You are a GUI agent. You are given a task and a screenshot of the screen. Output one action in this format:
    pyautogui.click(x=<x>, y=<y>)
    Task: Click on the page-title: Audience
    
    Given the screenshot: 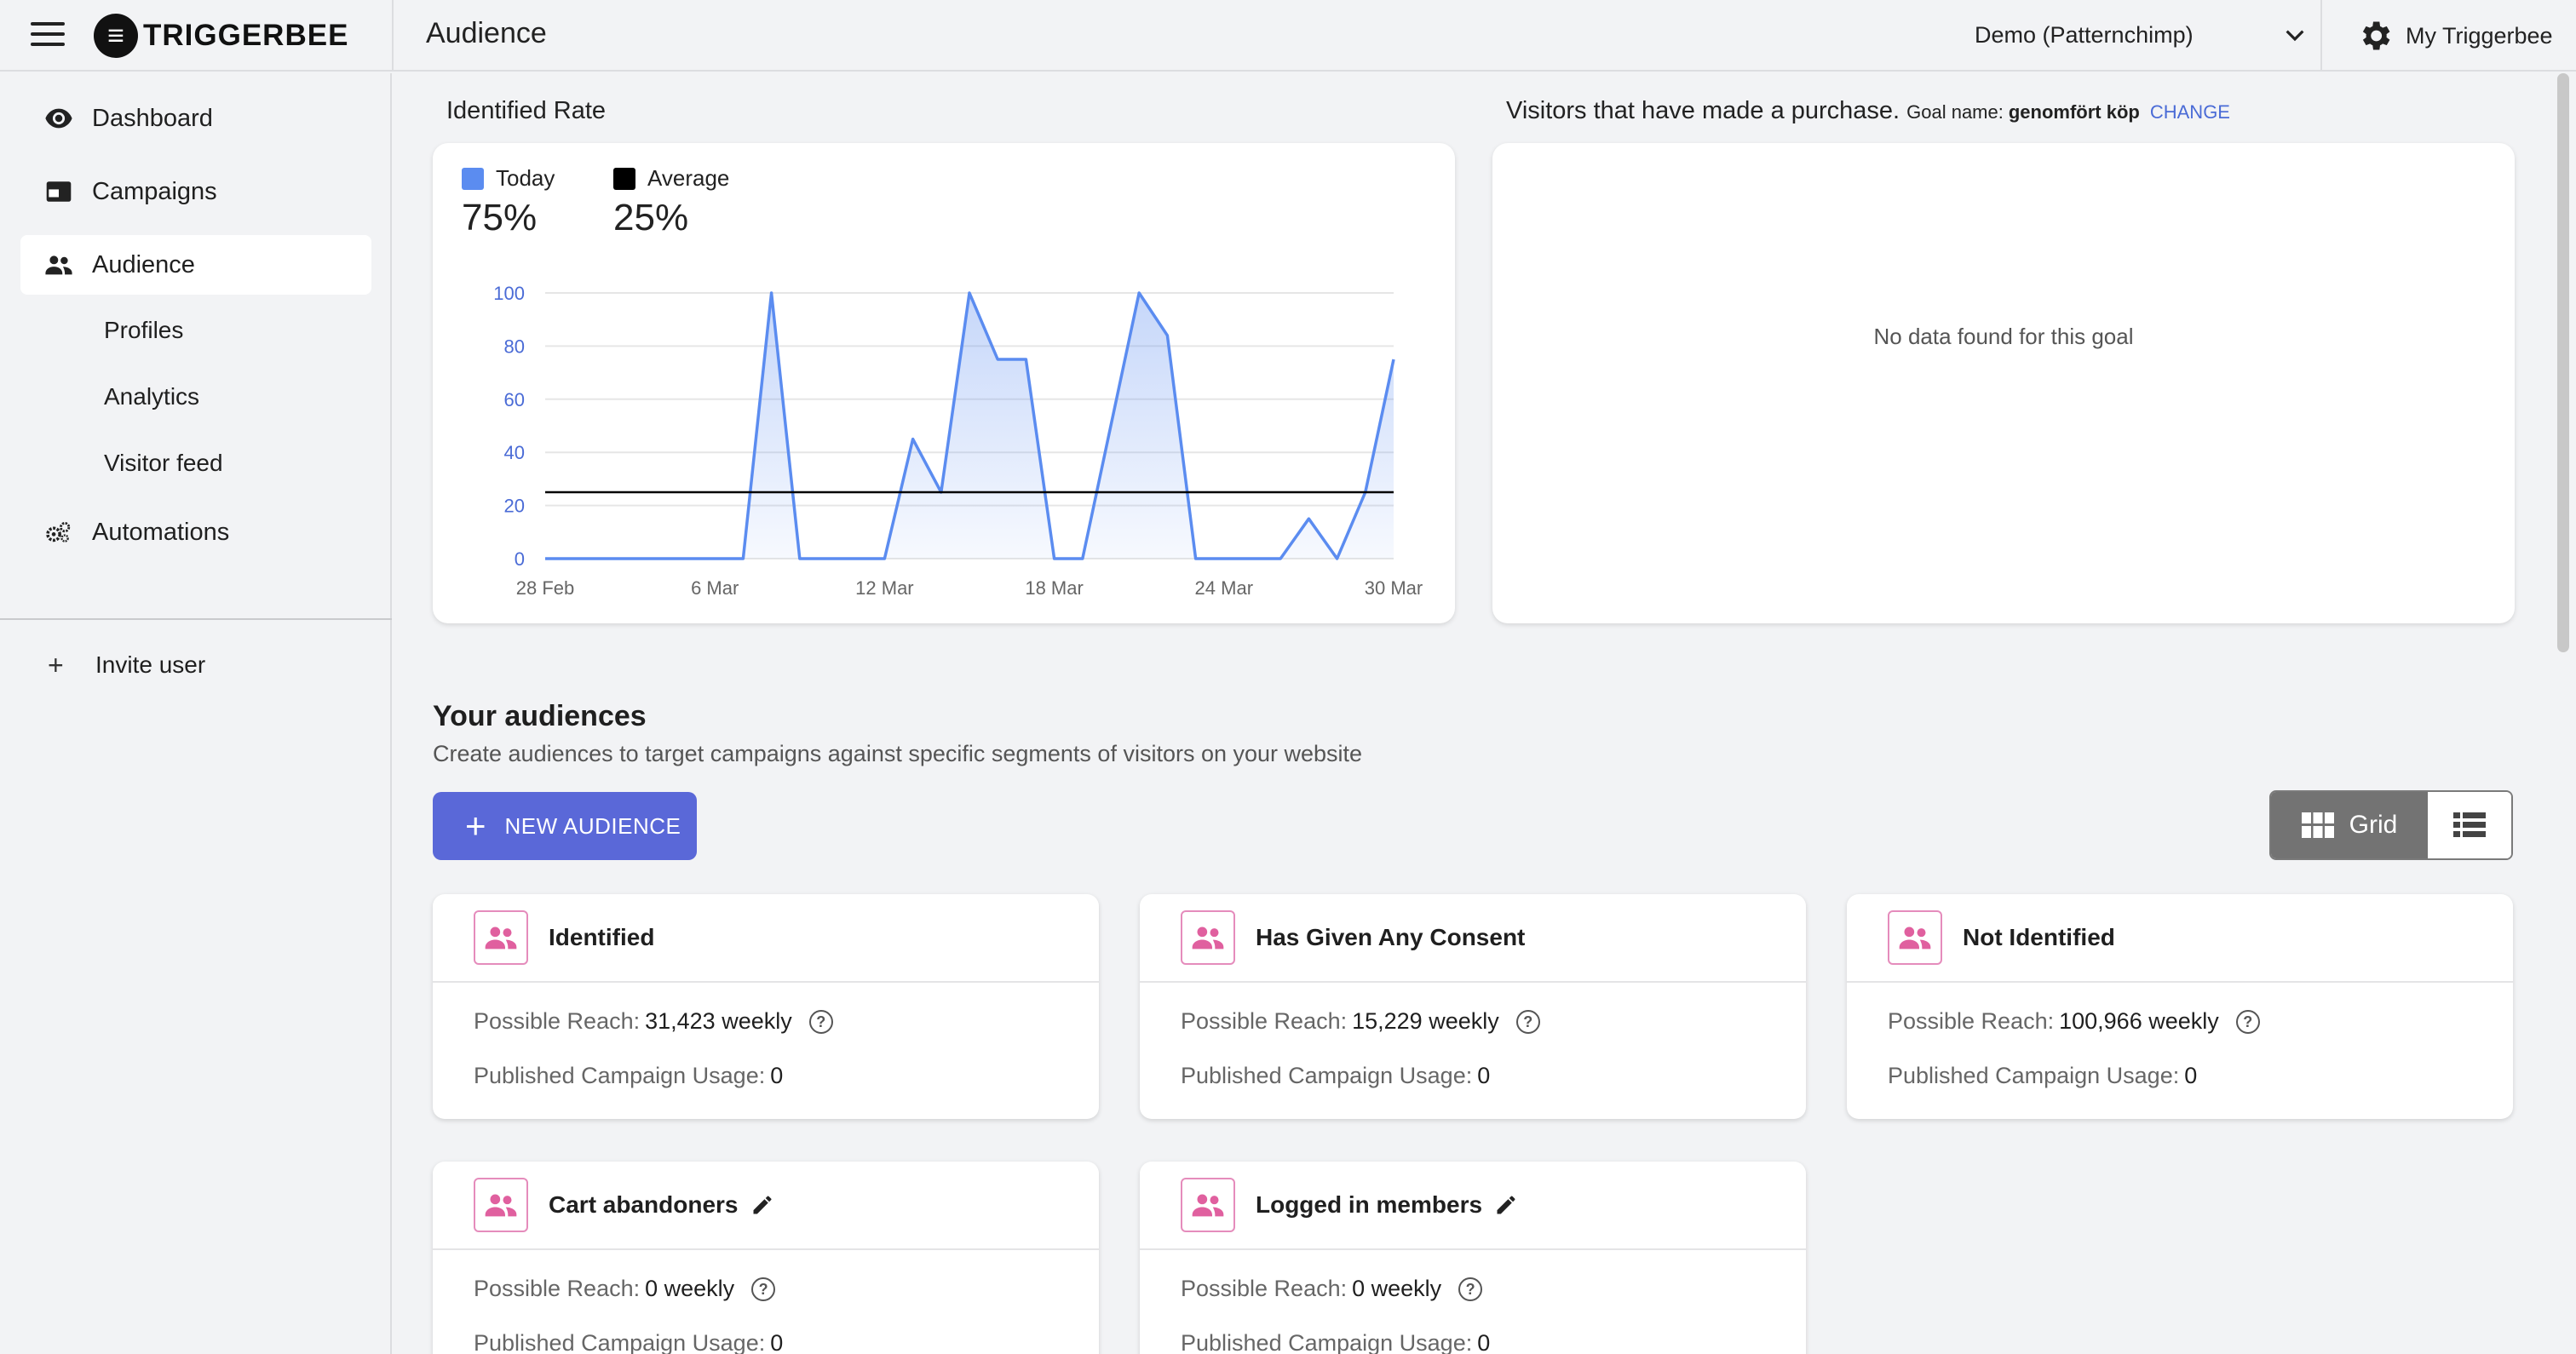 What is the action you would take?
    pyautogui.click(x=487, y=33)
    